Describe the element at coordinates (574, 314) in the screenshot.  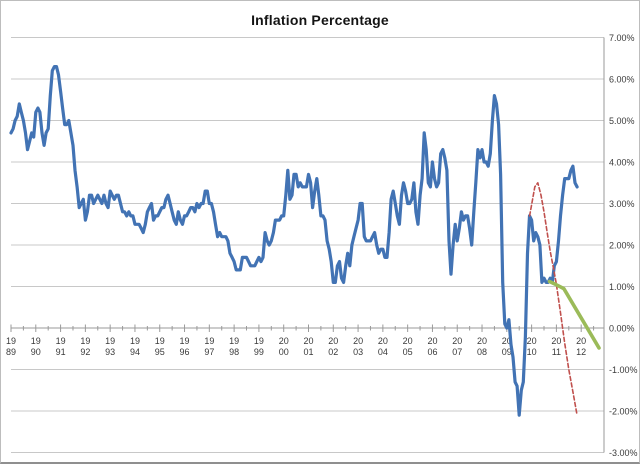
I see `series-green-line` at that location.